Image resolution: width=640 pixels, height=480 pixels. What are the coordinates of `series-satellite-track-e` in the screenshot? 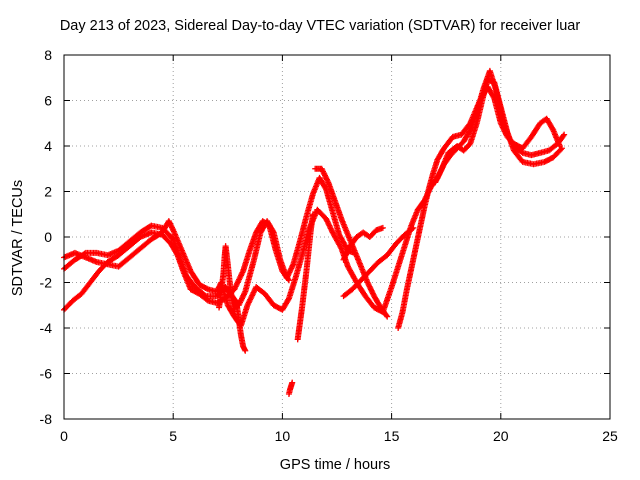 It's located at (241, 326).